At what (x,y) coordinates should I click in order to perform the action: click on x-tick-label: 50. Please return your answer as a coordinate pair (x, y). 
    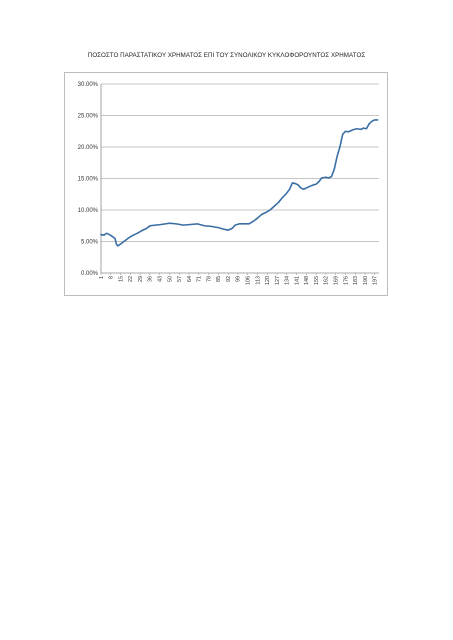
    Looking at the image, I should click on (170, 279).